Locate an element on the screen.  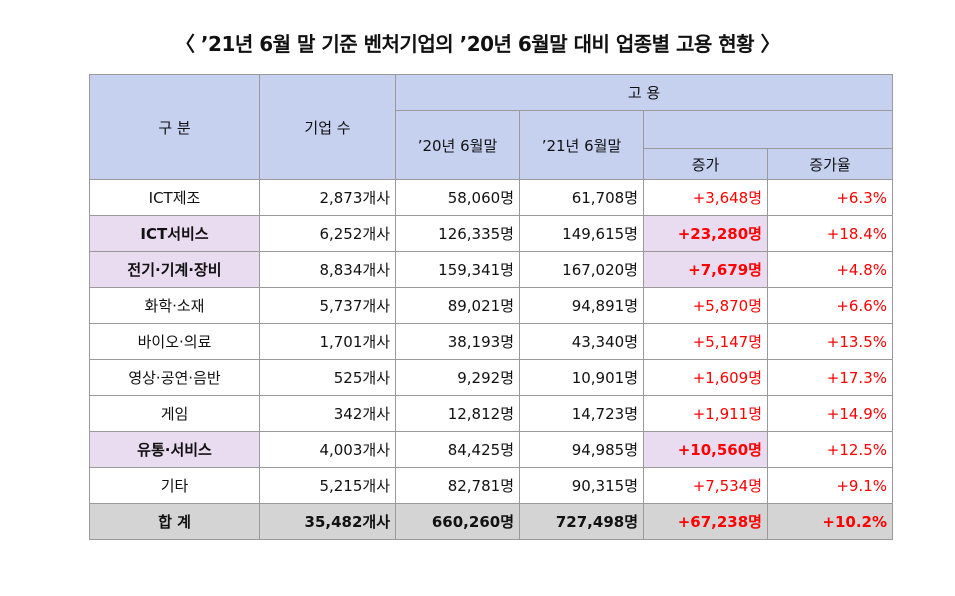
cell-companies: 342개사 is located at coordinates (327, 413).